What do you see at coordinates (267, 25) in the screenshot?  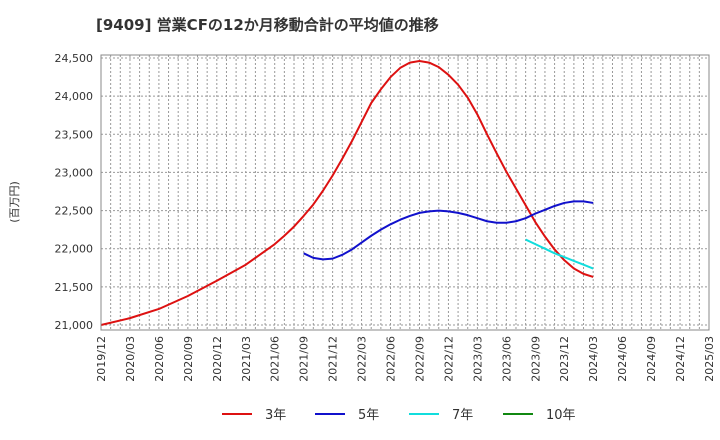 I see `chart-title: [9409] 営業CFの12か月移動合計の平均値の推移` at bounding box center [267, 25].